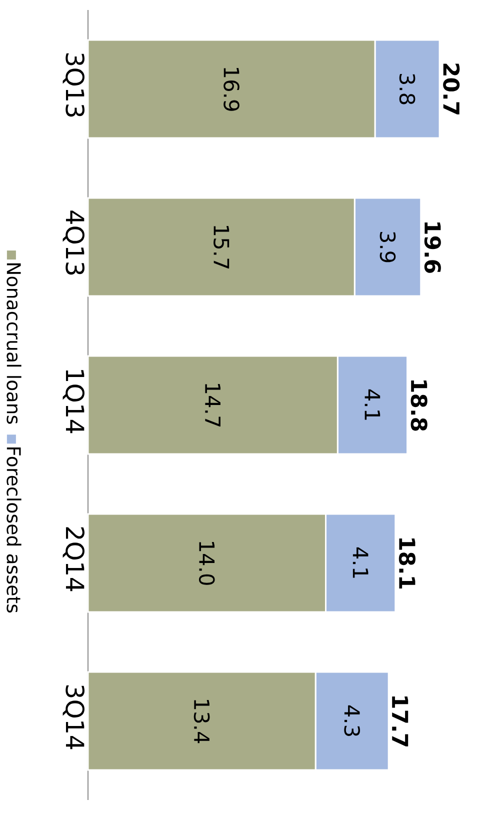 This screenshot has width=487, height=821. I want to click on data-label: 3.9, so click(388, 247).